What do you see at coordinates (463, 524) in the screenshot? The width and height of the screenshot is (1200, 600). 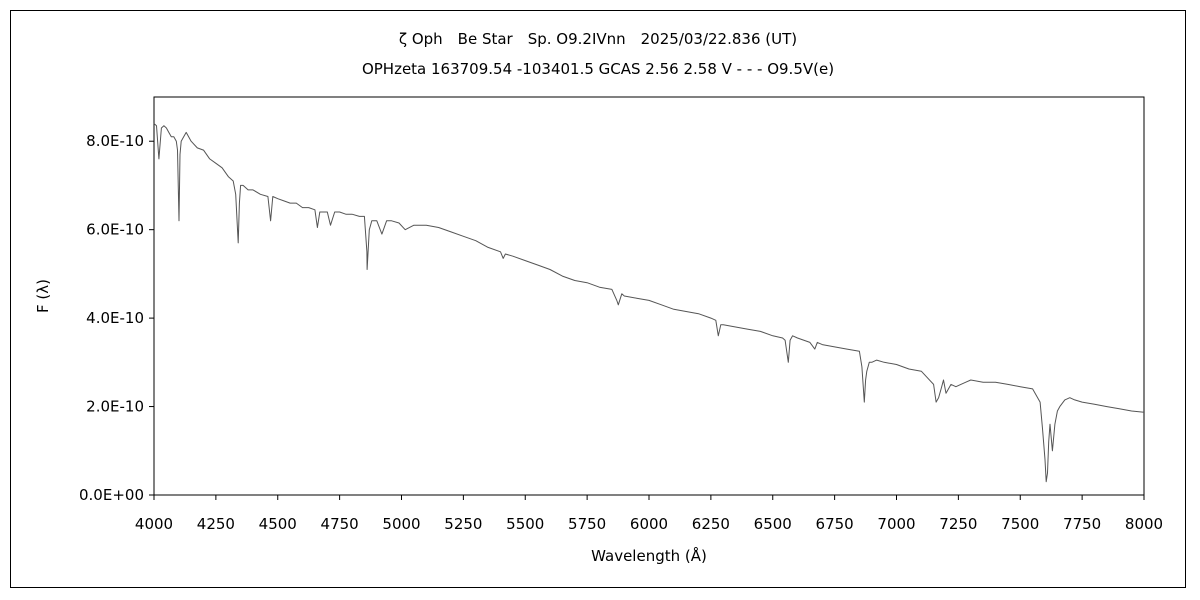 I see `x-tick-label: 5250` at bounding box center [463, 524].